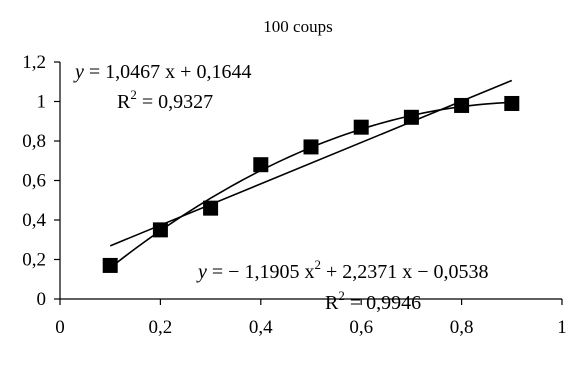 This screenshot has height=367, width=587. What do you see at coordinates (261, 327) in the screenshot?
I see `x-tick-label: 0,4` at bounding box center [261, 327].